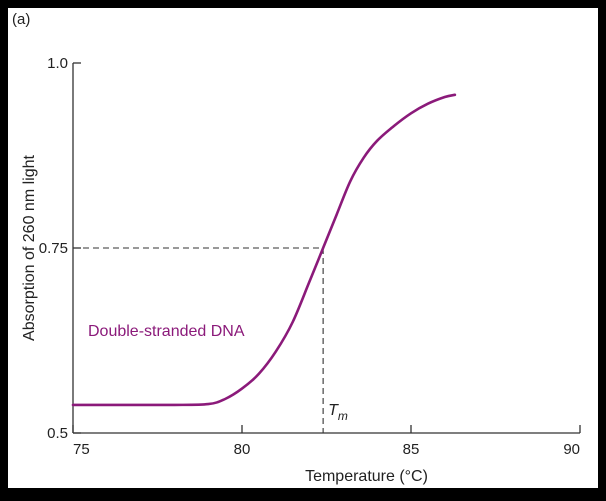  I want to click on y-axis-title: Absorption of 260 nm light, so click(29, 248).